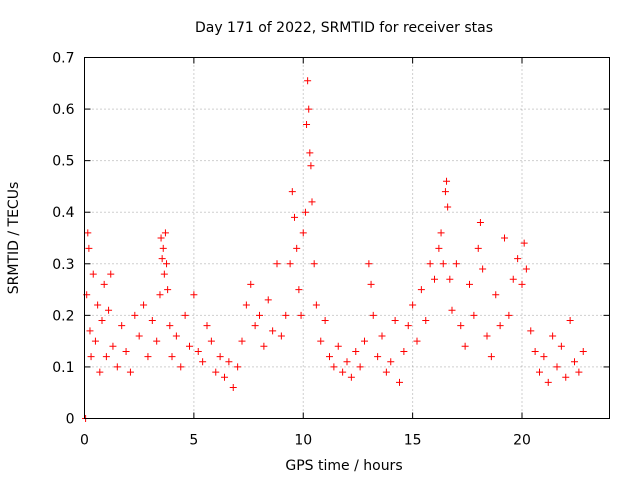  I want to click on y-tick-label: 0.4, so click(63, 213).